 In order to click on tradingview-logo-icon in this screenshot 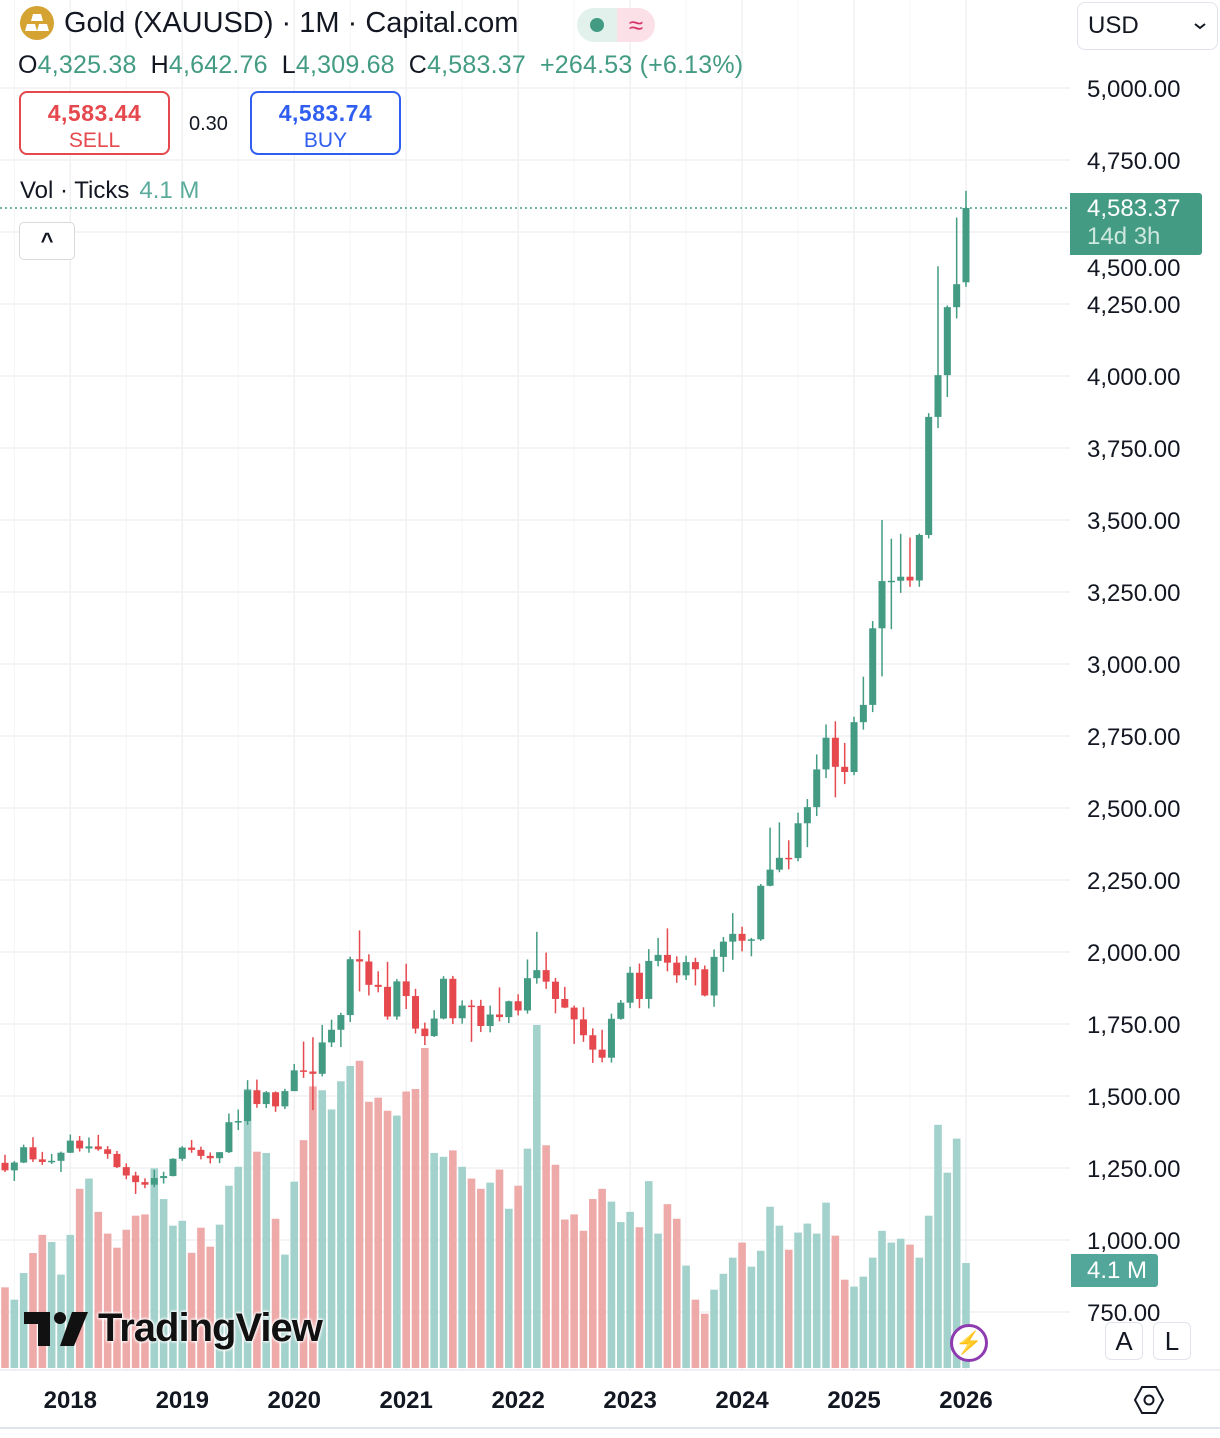, I will do `click(56, 1328)`.